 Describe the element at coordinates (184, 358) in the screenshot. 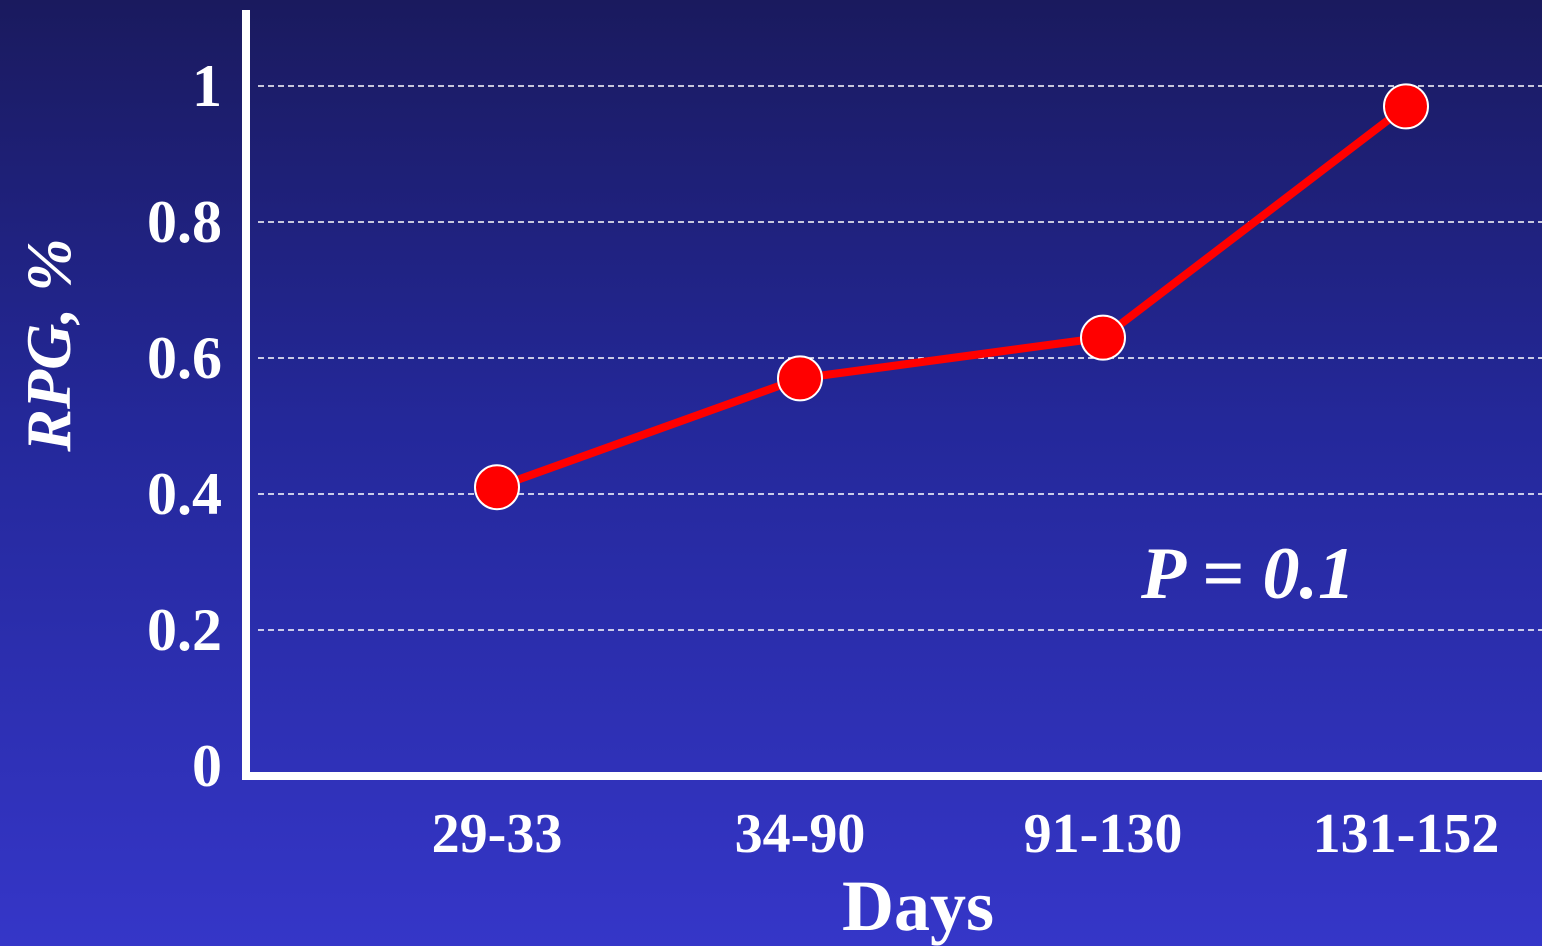

I see `y-tick-label: 0.6` at that location.